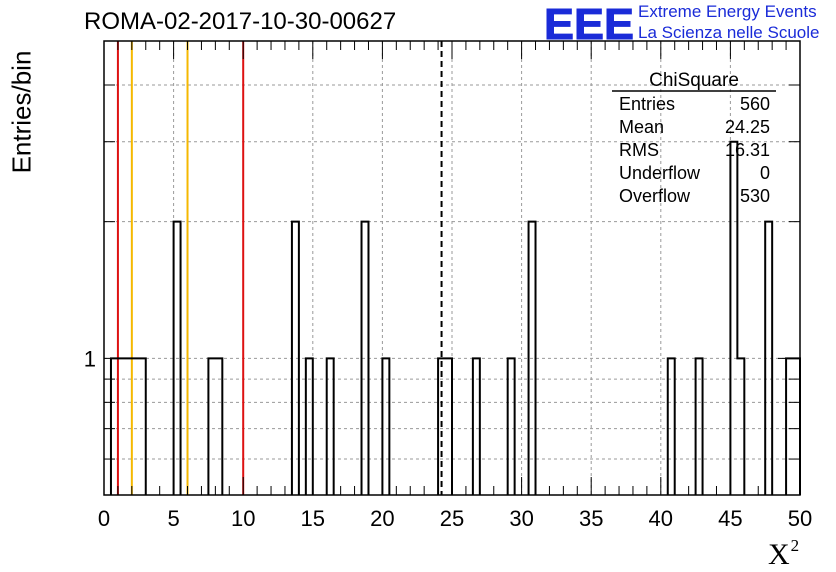 This screenshot has width=836, height=572. What do you see at coordinates (694, 80) in the screenshot?
I see `stats-title: ChiSquare` at bounding box center [694, 80].